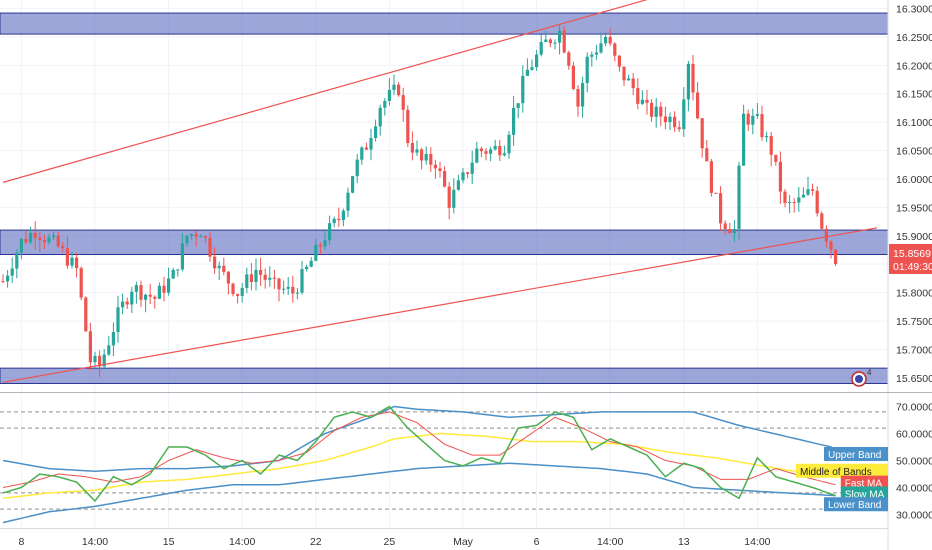 The height and width of the screenshot is (550, 932). I want to click on time-axis: 8 14:00 15 14:00 22 25 May 6 14:00 13 14:00, so click(394, 542).